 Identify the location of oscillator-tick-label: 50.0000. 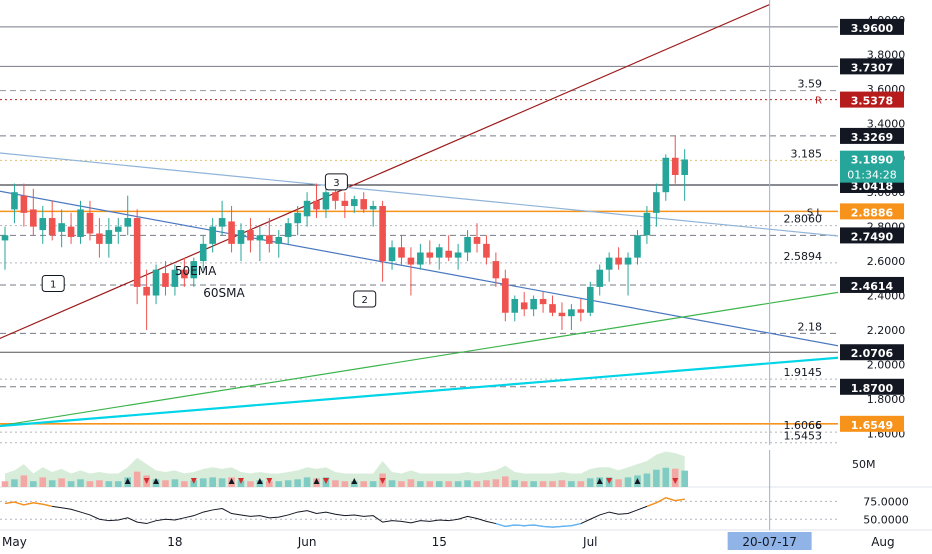
(886, 519).